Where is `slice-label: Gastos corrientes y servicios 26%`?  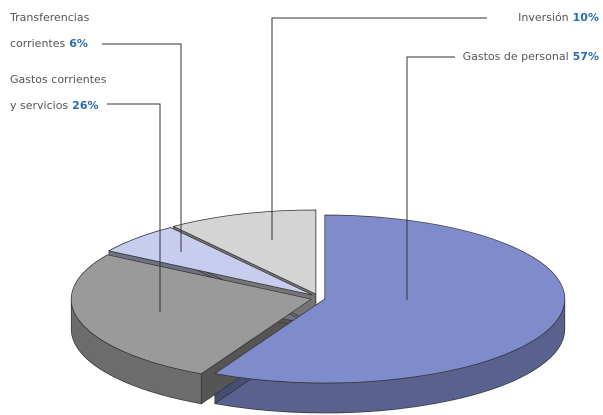 slice-label: Gastos corrientes y servicios 26% is located at coordinates (61, 93).